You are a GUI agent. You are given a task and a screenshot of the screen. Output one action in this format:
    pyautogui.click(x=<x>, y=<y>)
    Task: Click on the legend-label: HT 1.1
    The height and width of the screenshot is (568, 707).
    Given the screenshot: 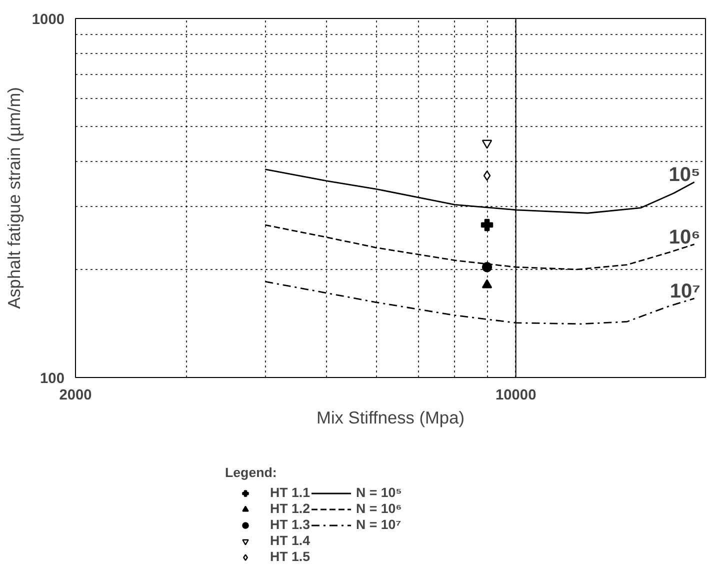 What is the action you would take?
    pyautogui.click(x=290, y=492)
    